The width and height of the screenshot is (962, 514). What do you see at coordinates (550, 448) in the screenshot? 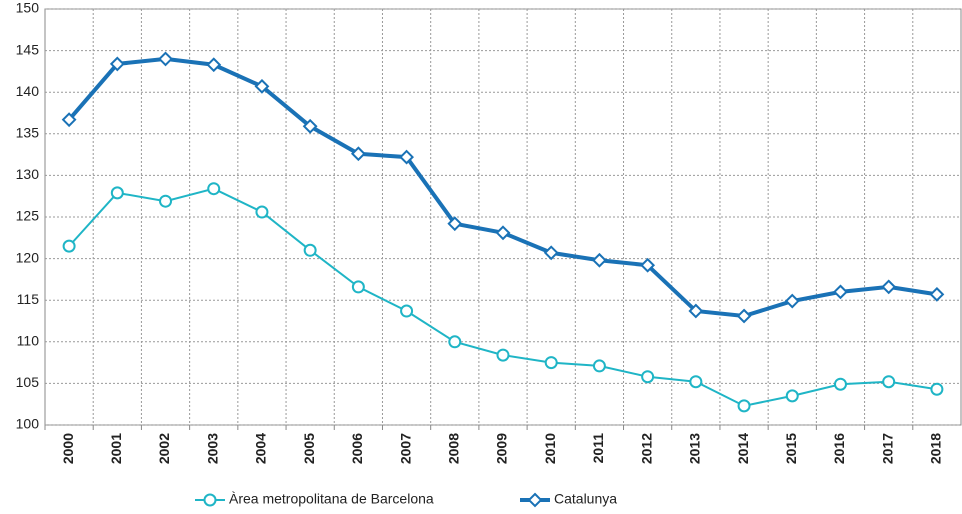
I see `x-tick-label: 2010` at bounding box center [550, 448].